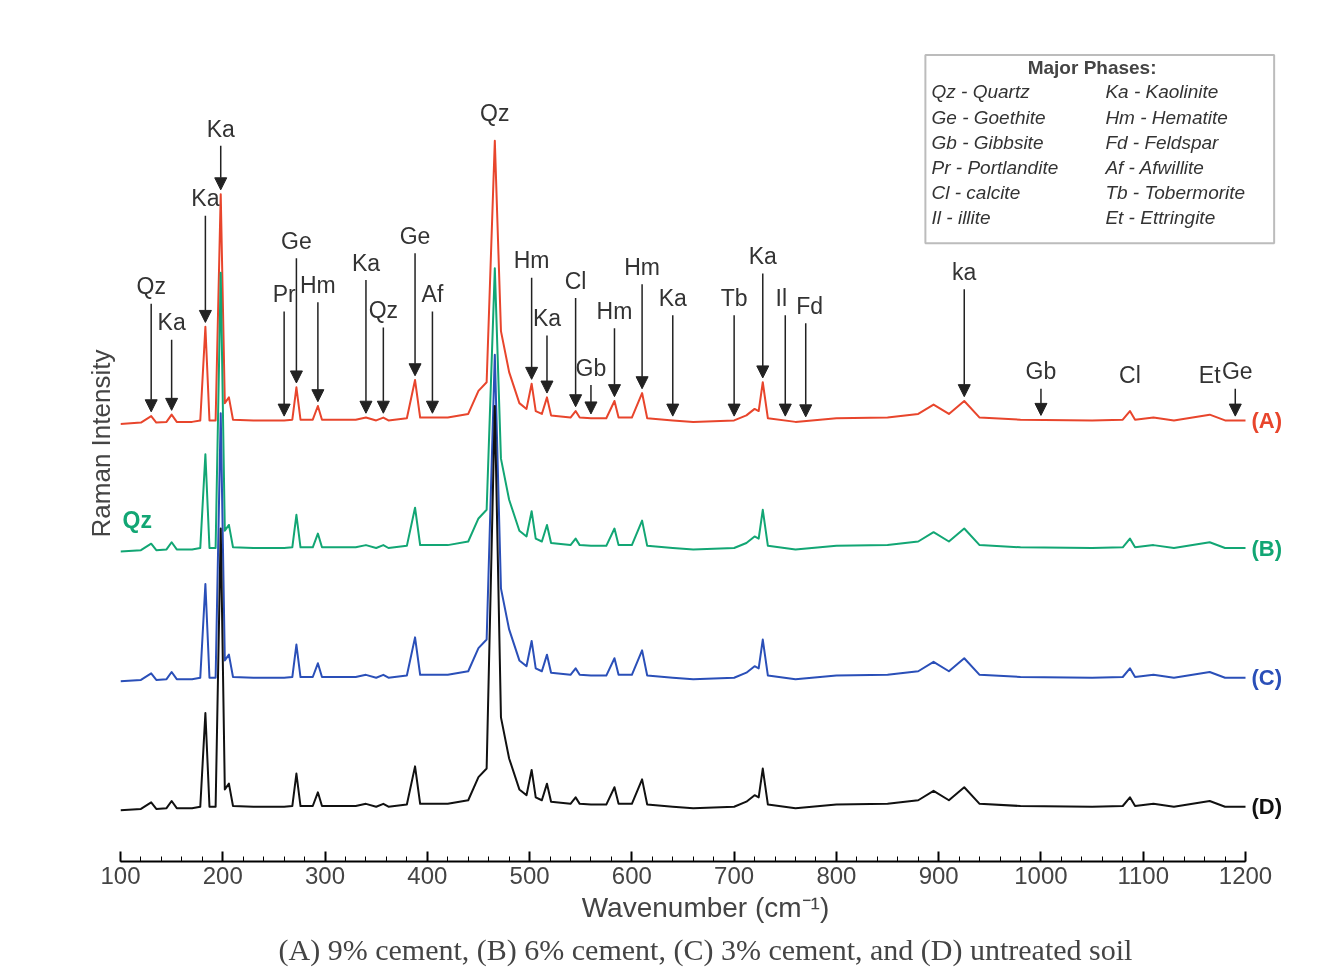  I want to click on annotation: Pr, so click(284, 294).